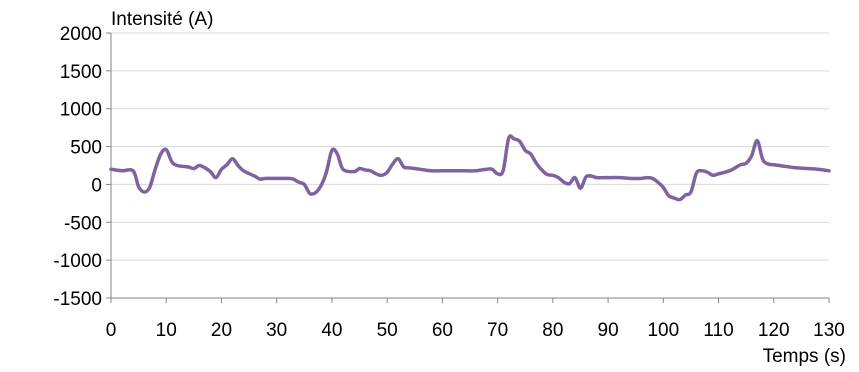 This screenshot has width=859, height=372. Describe the element at coordinates (829, 330) in the screenshot. I see `x-tick-label: 130` at that location.